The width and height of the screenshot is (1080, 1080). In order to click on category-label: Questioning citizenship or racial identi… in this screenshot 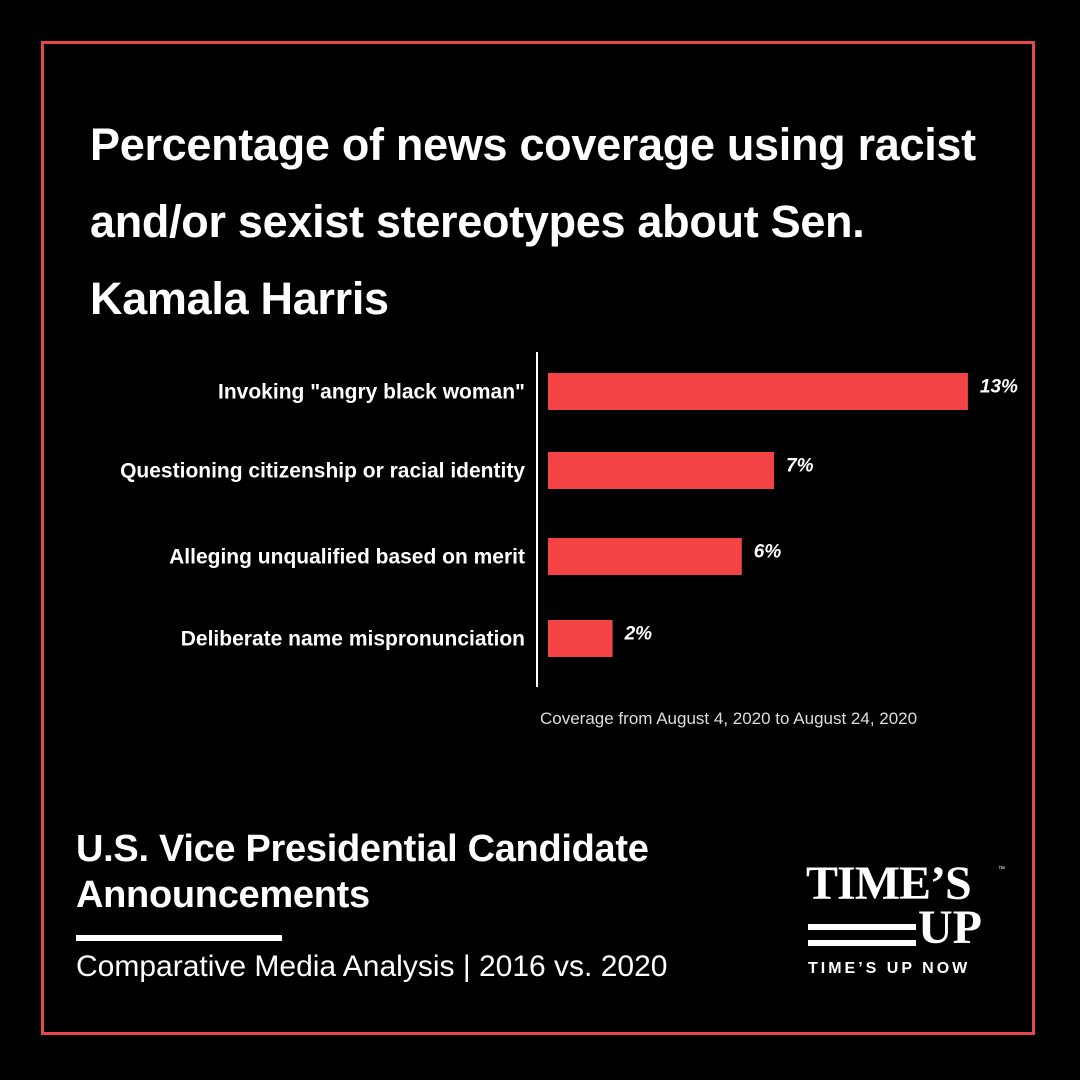, I will do `click(322, 471)`.